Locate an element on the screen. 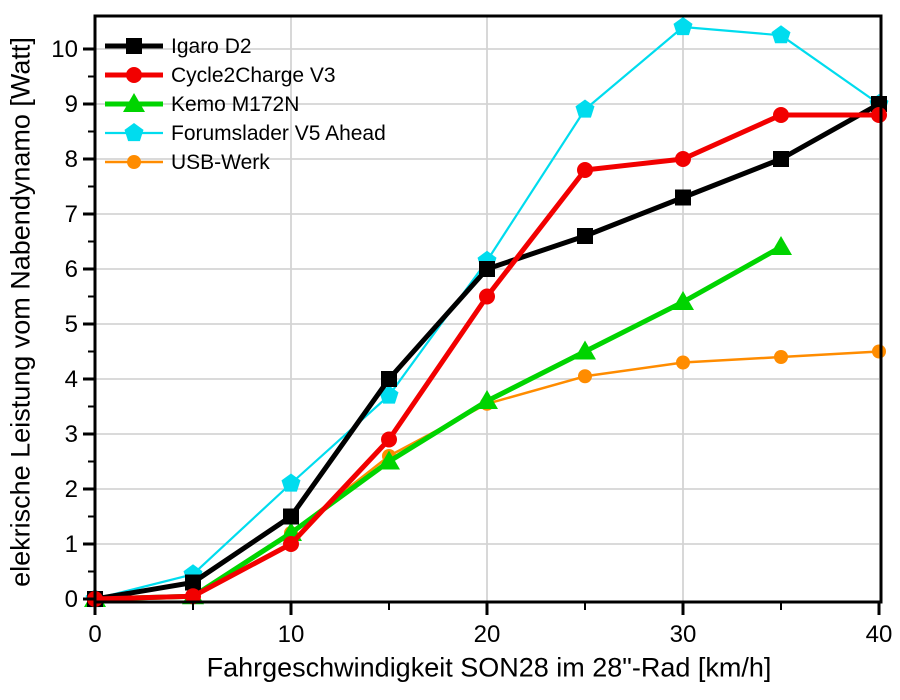 The height and width of the screenshot is (700, 900). legend-item-forumslader-v5-ahead: Forumslader V5 Ahead is located at coordinates (245, 133).